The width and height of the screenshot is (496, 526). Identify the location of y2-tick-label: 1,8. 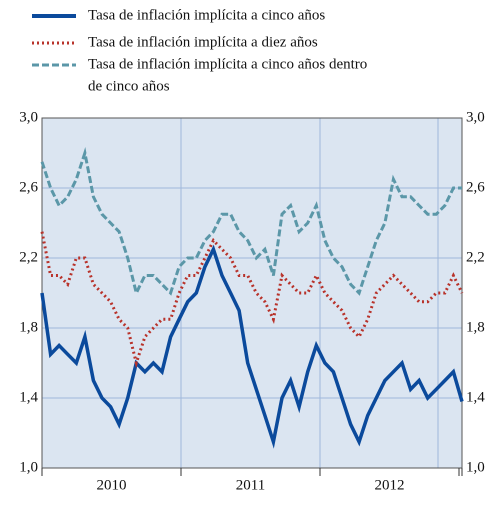
(475, 327).